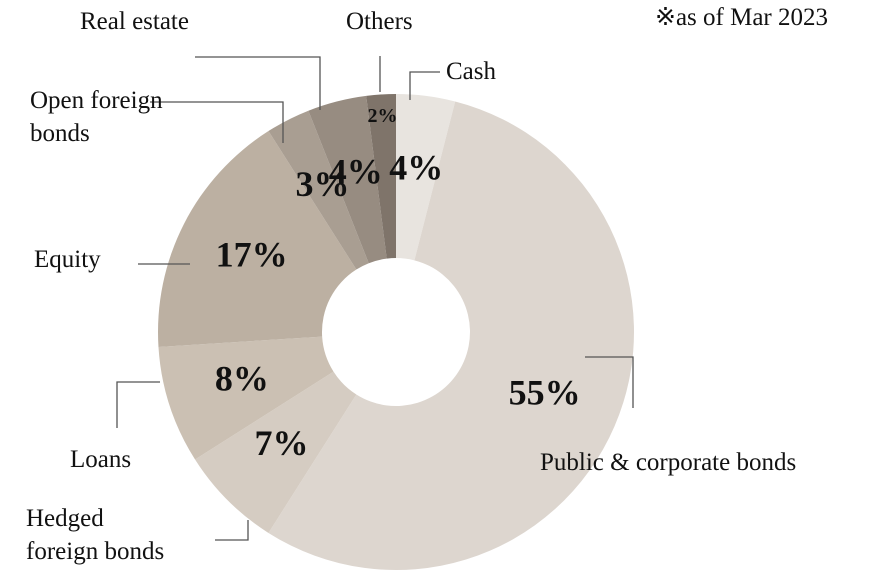 The width and height of the screenshot is (894, 570). What do you see at coordinates (322, 184) in the screenshot?
I see `value-label: 3%` at bounding box center [322, 184].